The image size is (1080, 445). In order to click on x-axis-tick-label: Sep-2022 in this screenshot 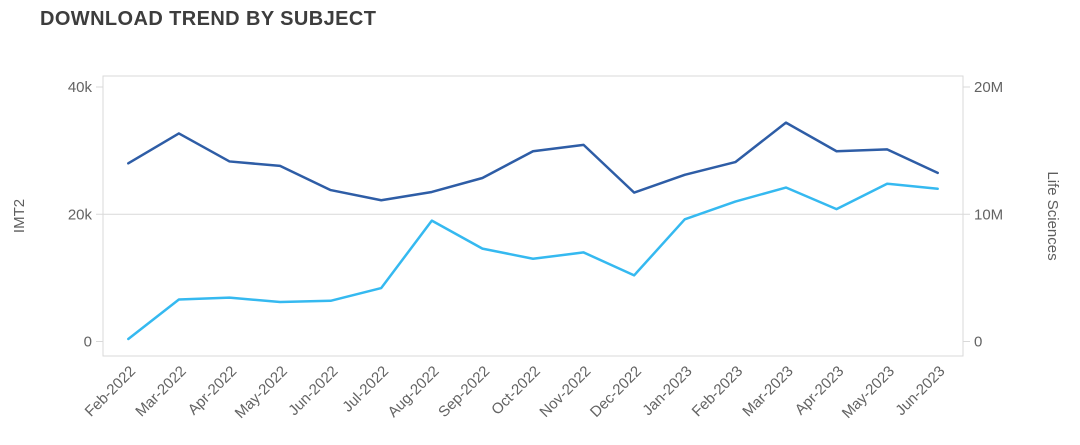, I will do `click(464, 392)`.